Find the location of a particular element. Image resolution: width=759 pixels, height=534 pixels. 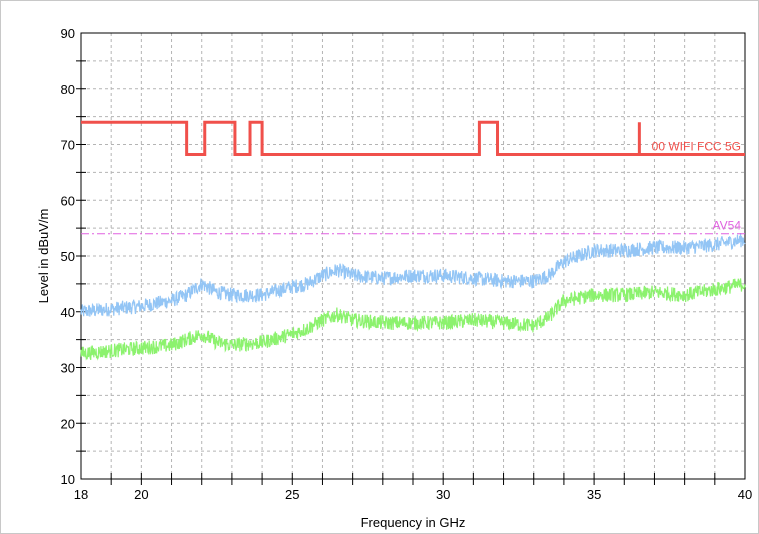

series-peak-trace is located at coordinates (413, 275).